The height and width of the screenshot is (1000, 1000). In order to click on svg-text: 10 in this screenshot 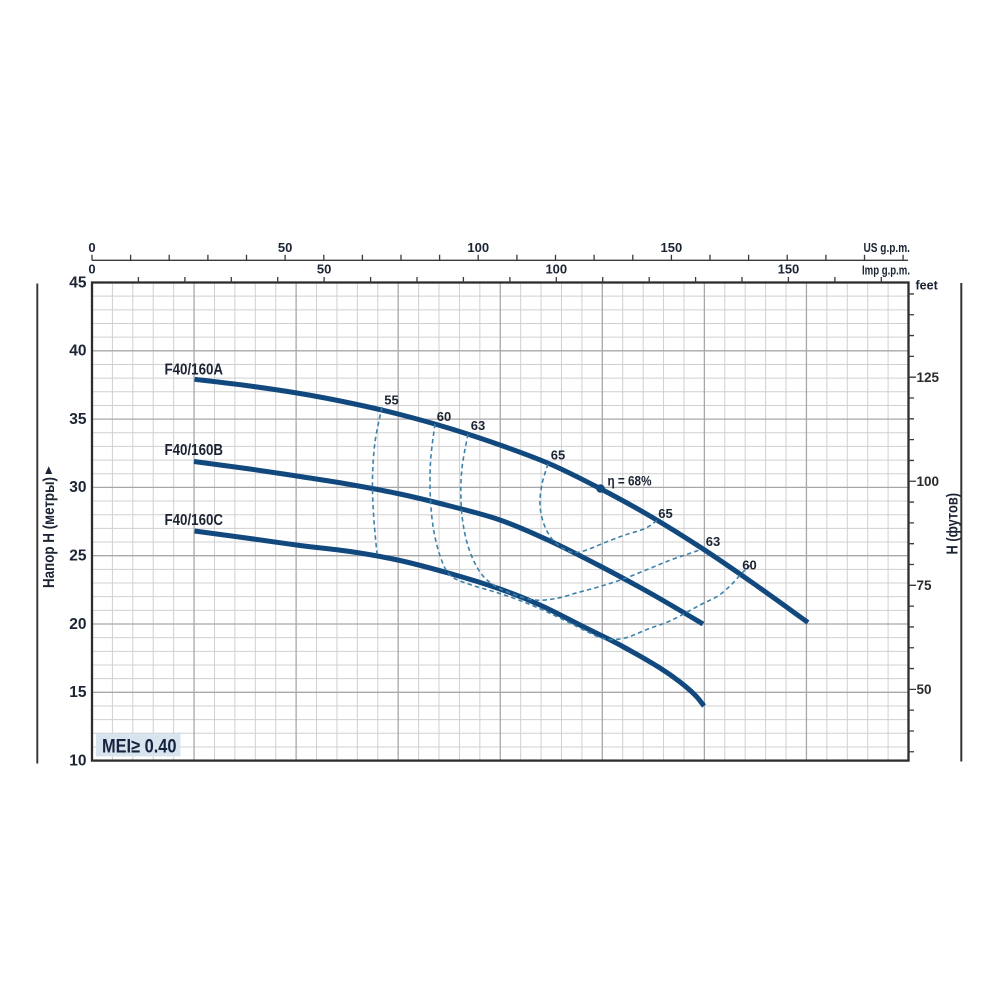, I will do `click(77, 760)`.